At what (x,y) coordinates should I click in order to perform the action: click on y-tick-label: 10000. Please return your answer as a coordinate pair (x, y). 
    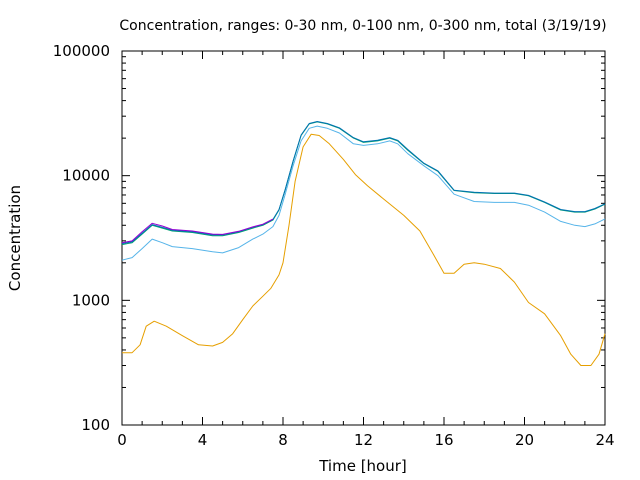
    Looking at the image, I should click on (86, 176).